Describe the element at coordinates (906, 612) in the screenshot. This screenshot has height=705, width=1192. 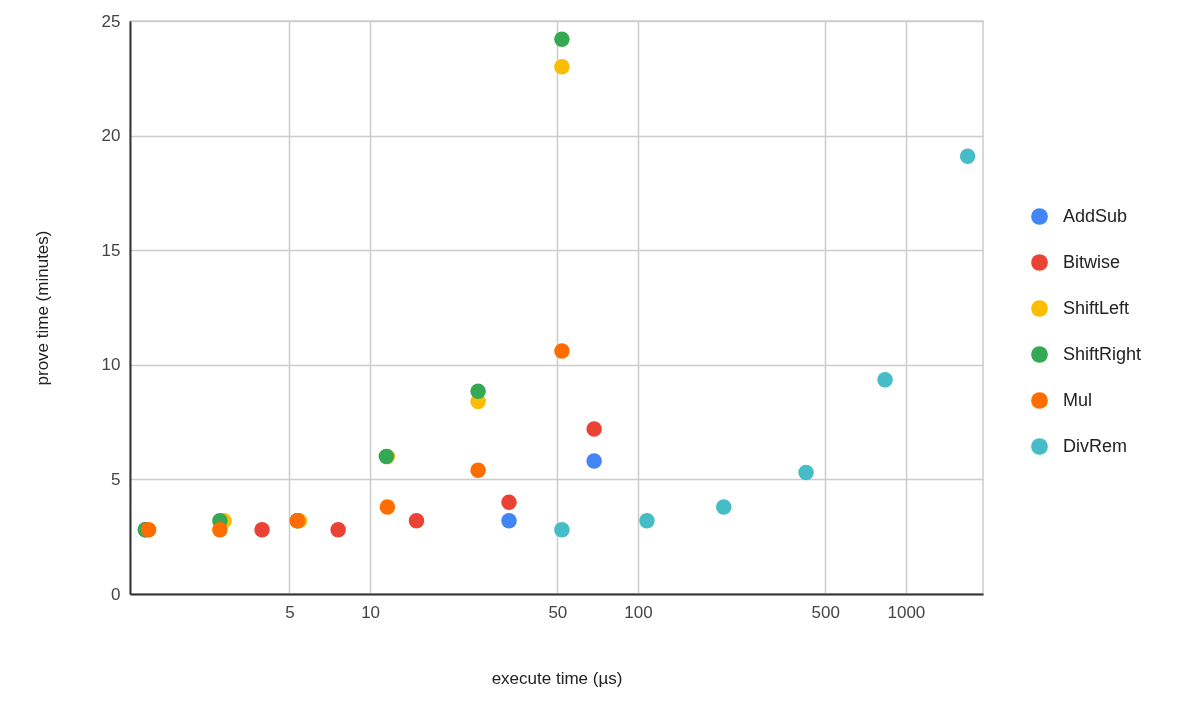
I see `x-tick-label: 1000` at that location.